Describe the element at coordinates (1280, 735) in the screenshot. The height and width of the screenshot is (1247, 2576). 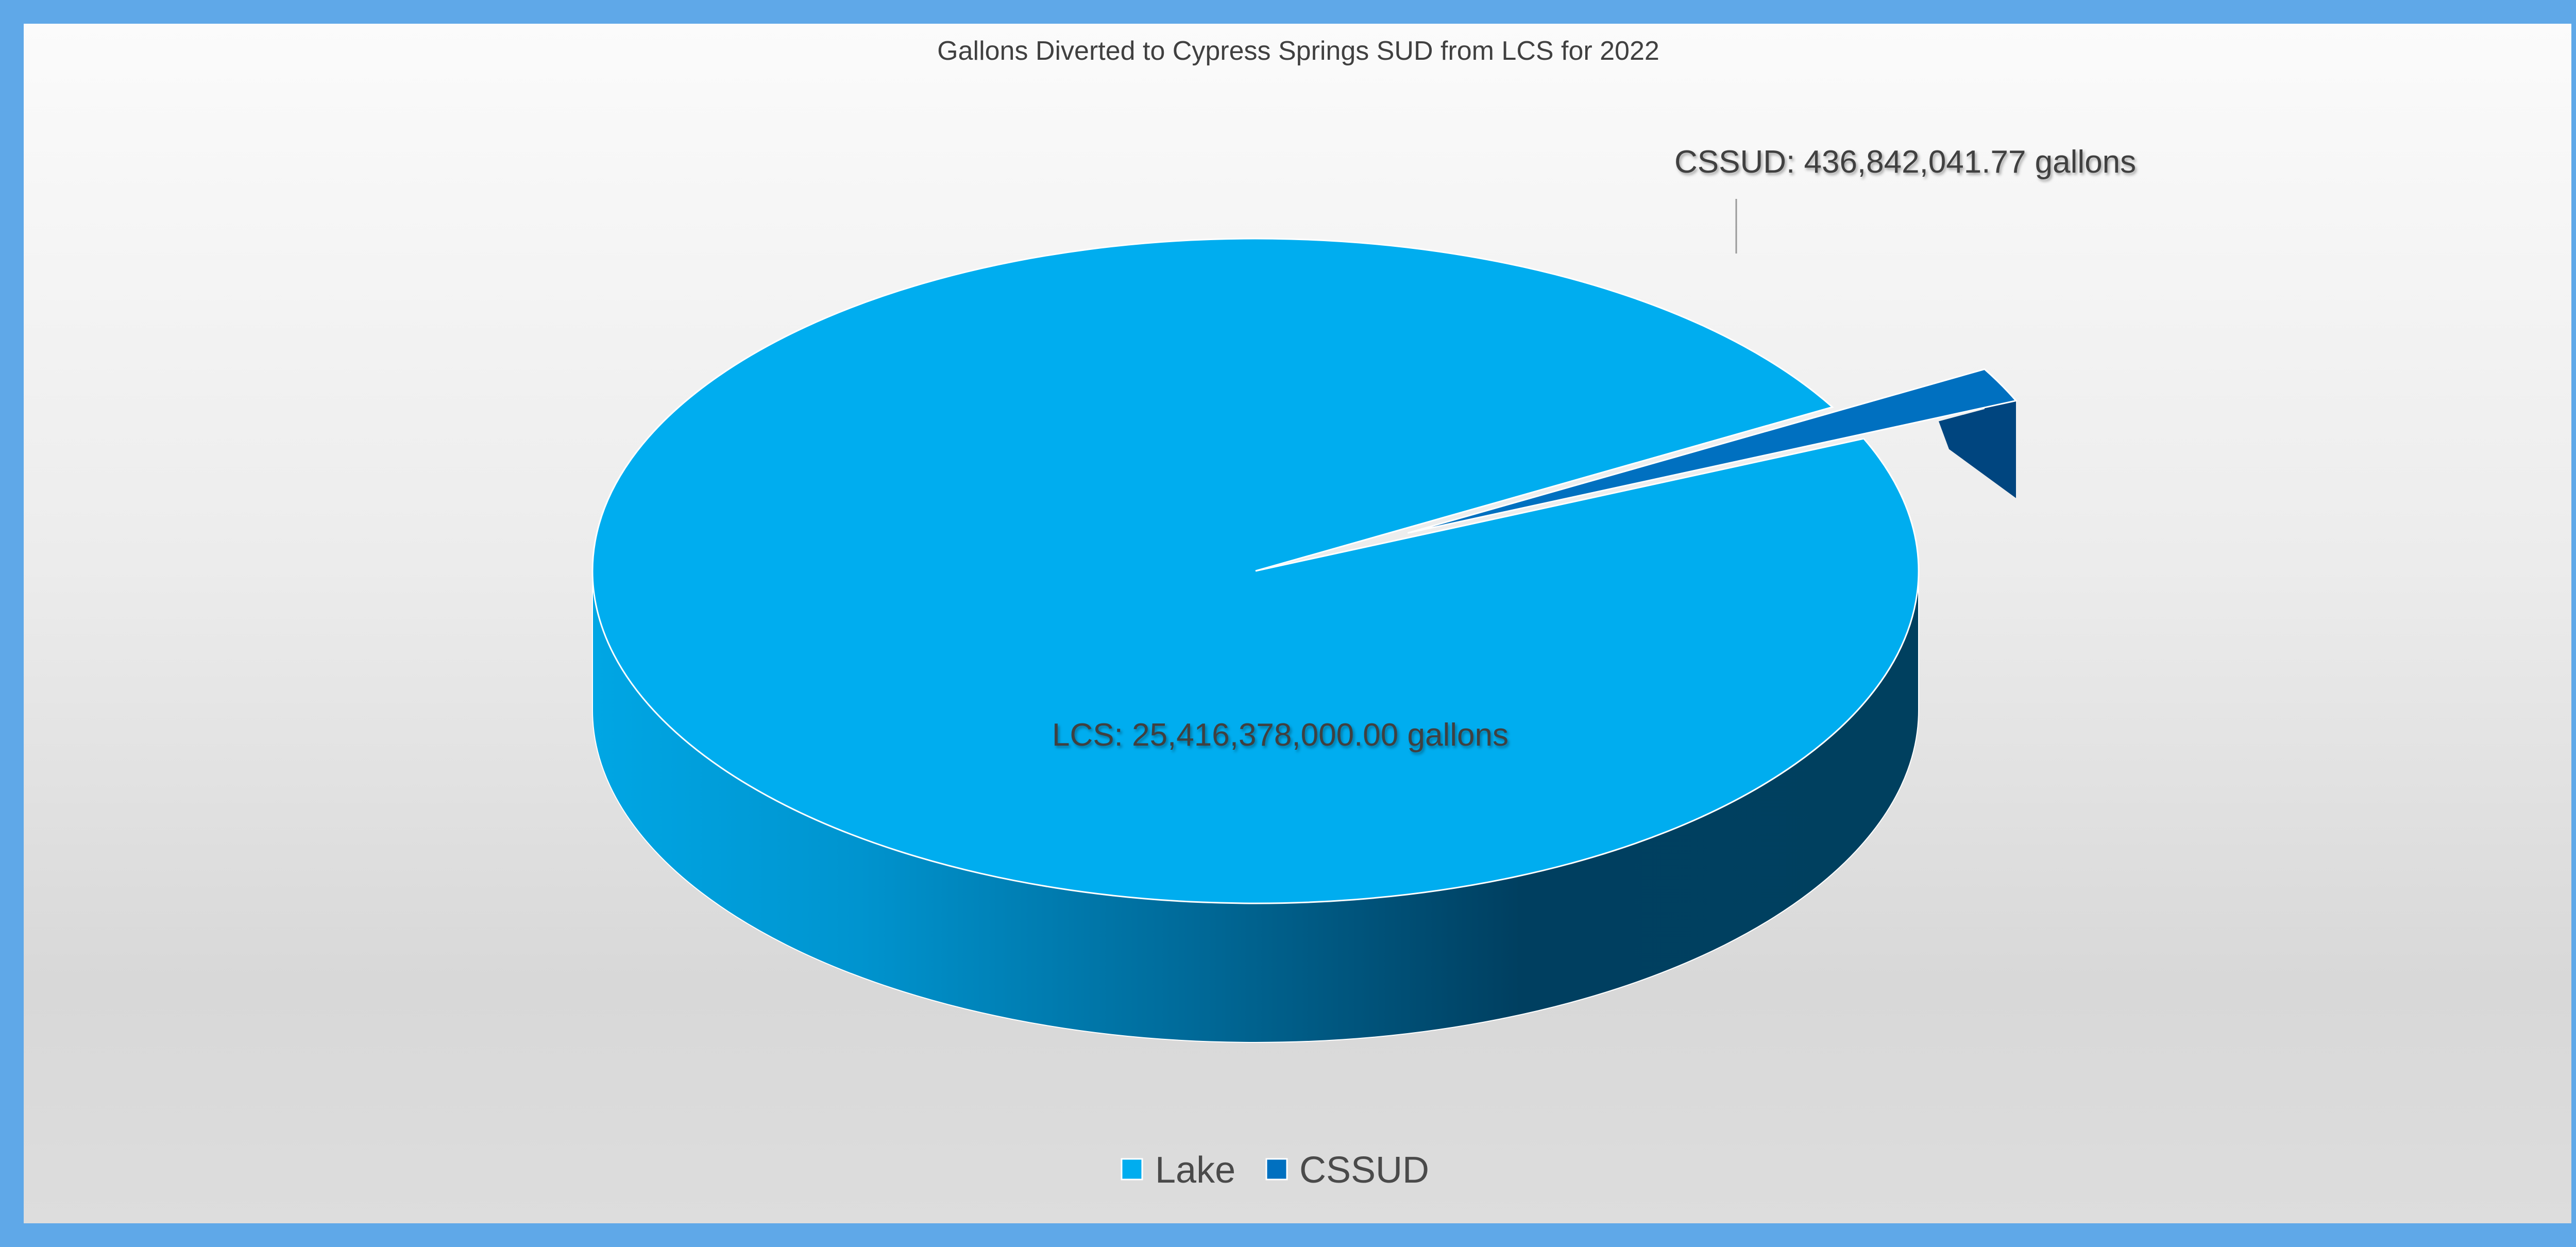
I see `data-label-lake: LCS: 25,416,378,000.00 gallons` at that location.